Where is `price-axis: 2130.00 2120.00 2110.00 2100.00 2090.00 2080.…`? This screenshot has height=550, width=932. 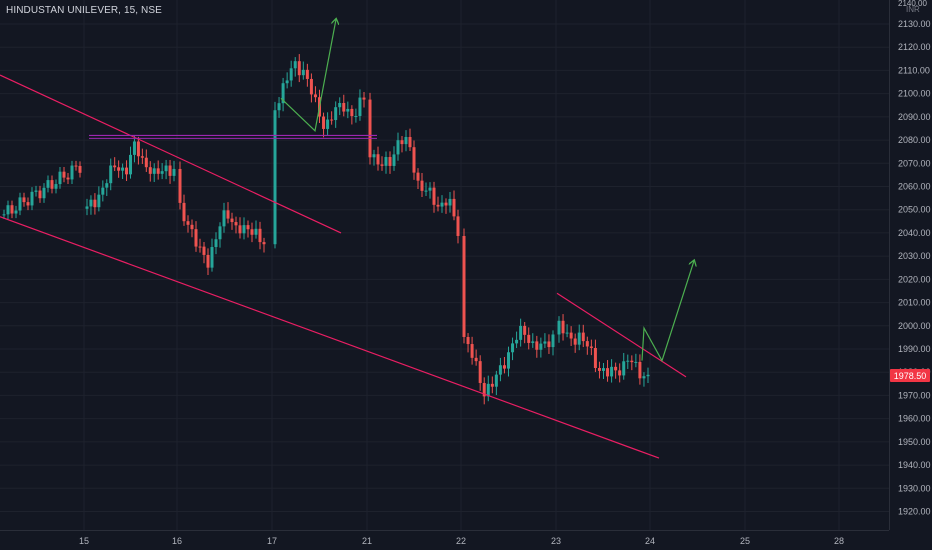 price-axis: 2130.00 2120.00 2110.00 2100.00 2090.00 2080.… is located at coordinates (914, 258).